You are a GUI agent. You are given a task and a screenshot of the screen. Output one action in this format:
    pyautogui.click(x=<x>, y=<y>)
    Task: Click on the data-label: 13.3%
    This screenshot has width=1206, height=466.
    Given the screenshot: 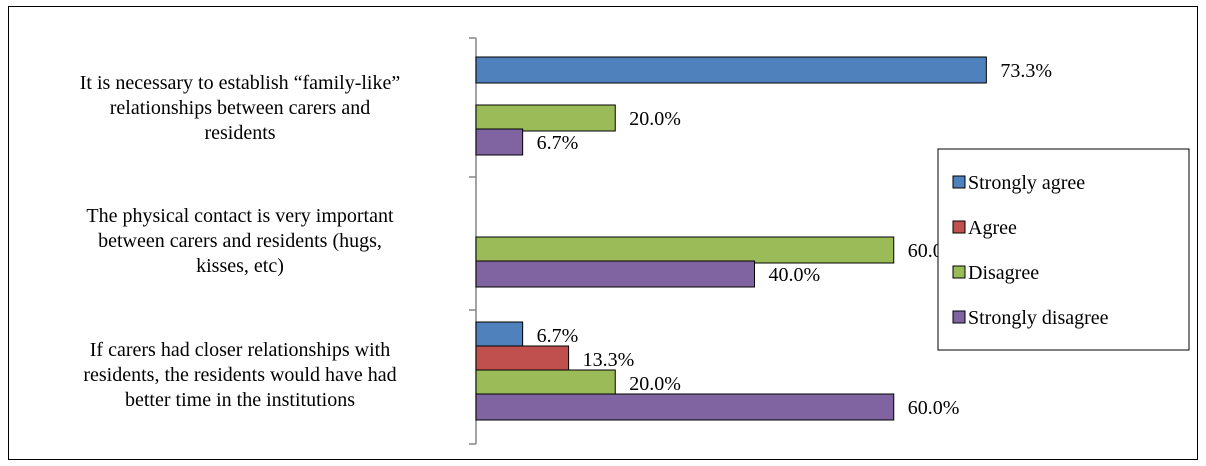 What is the action you would take?
    pyautogui.click(x=609, y=360)
    